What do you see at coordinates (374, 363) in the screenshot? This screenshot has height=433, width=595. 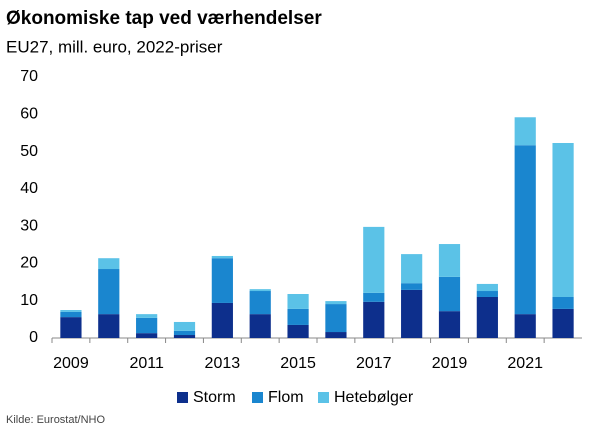 I see `x-tick-label: 2017` at bounding box center [374, 363].